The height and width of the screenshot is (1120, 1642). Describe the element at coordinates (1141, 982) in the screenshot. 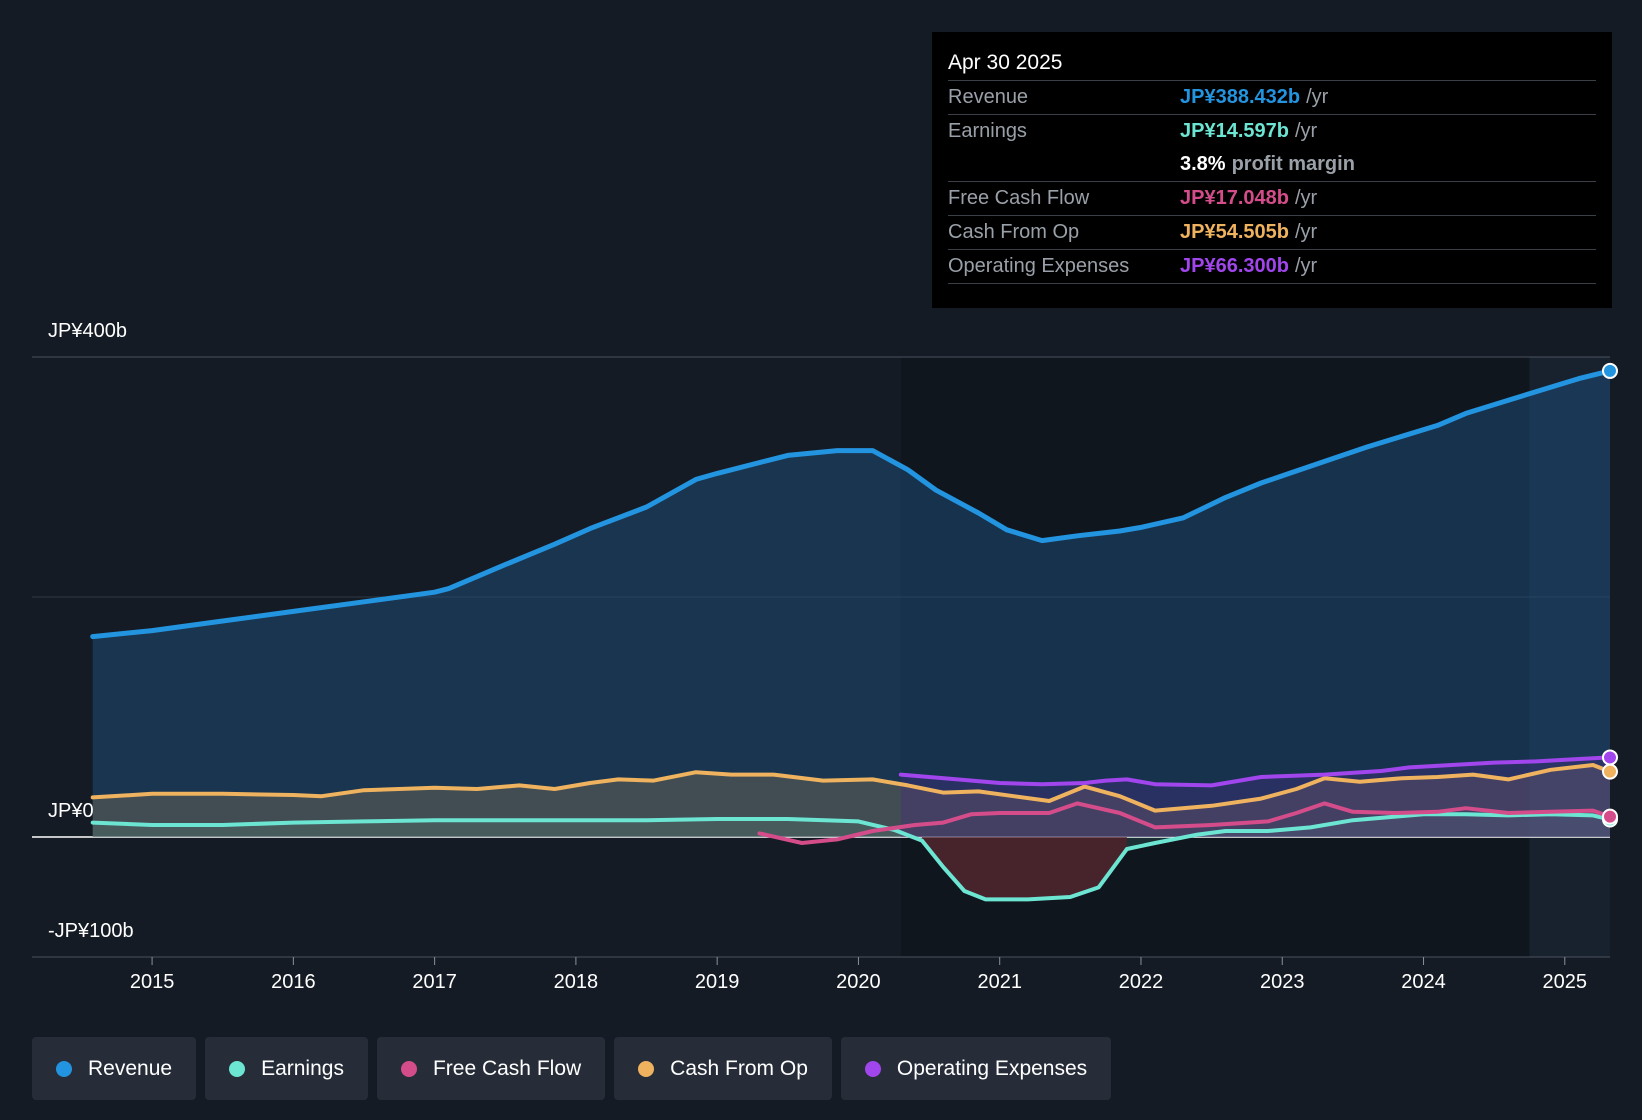

I see `x-tick-label: 2022` at that location.